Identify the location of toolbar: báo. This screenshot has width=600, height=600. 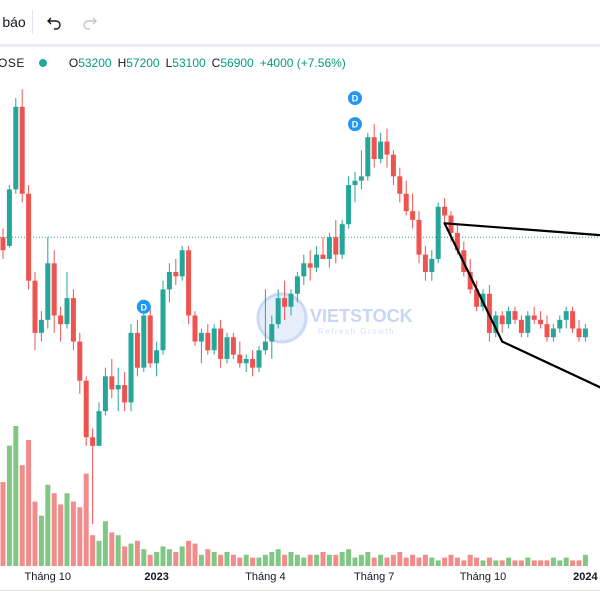
(300, 22).